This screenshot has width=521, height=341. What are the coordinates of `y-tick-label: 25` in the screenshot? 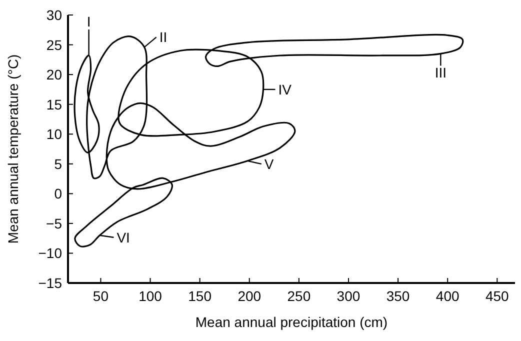 It's located at (54, 44).